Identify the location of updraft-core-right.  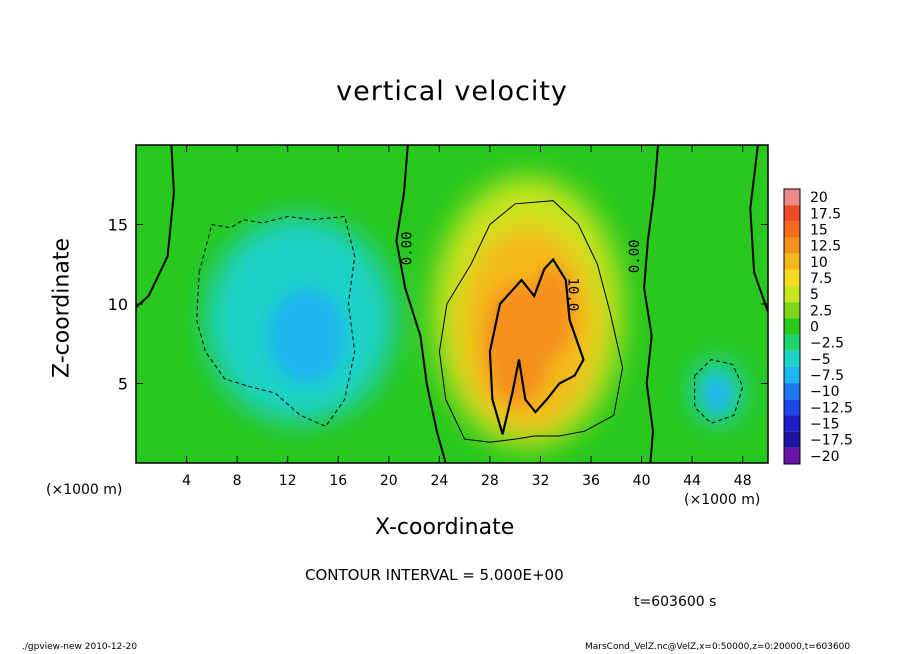
(550, 312).